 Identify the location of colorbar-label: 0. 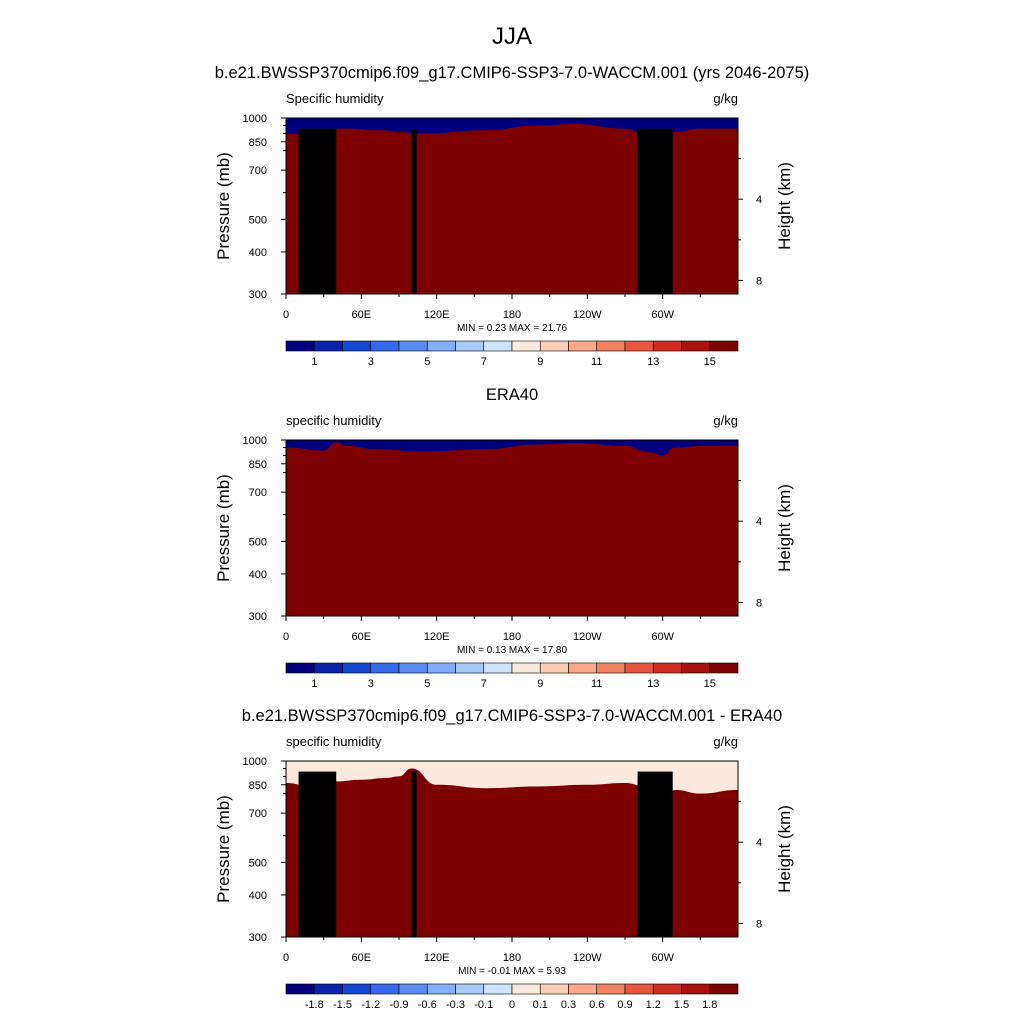
(512, 1005).